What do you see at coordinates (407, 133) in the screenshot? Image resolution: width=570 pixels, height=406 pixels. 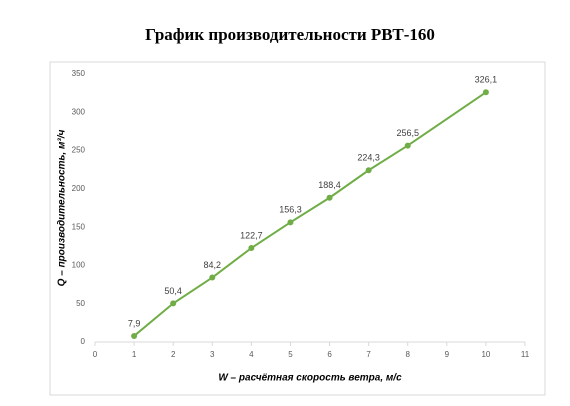 I see `data-label: 256,5` at bounding box center [407, 133].